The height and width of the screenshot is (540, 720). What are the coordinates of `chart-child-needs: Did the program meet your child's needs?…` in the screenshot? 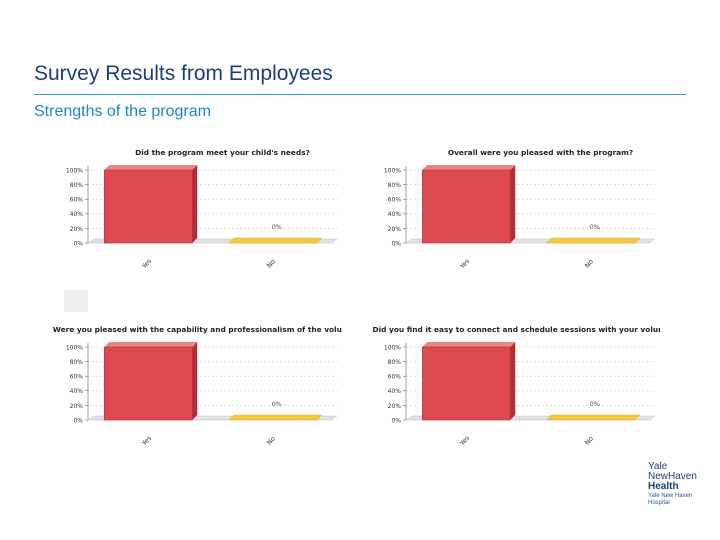 It's located at (197, 212).